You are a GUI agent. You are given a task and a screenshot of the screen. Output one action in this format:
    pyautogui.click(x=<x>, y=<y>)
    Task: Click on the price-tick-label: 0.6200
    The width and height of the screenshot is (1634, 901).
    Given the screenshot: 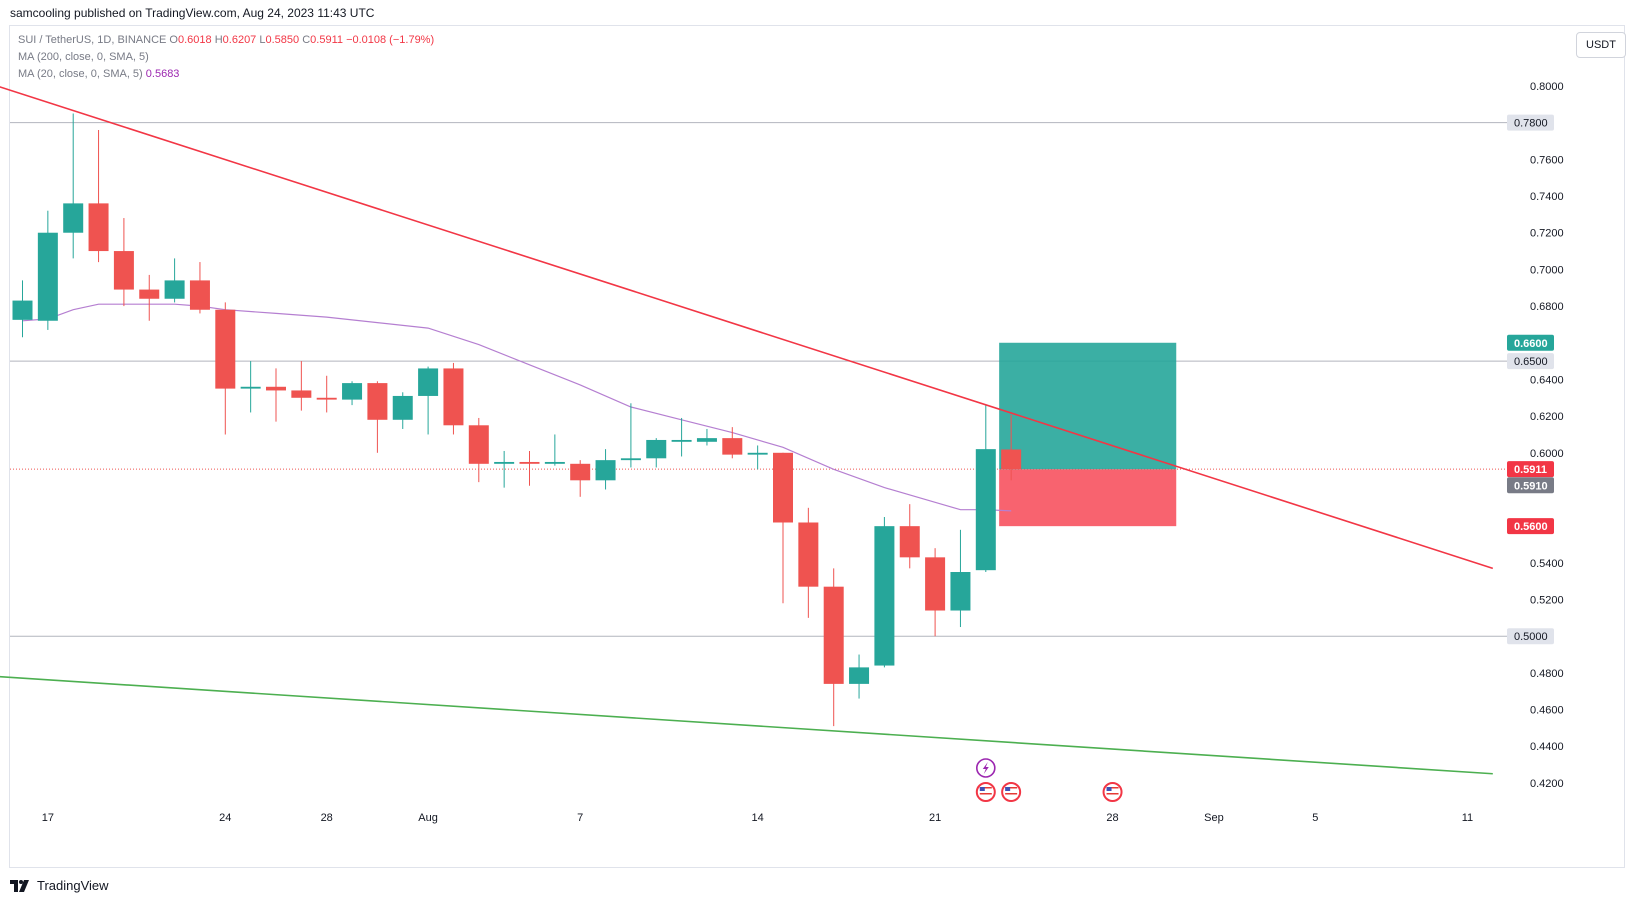 What is the action you would take?
    pyautogui.click(x=1547, y=417)
    